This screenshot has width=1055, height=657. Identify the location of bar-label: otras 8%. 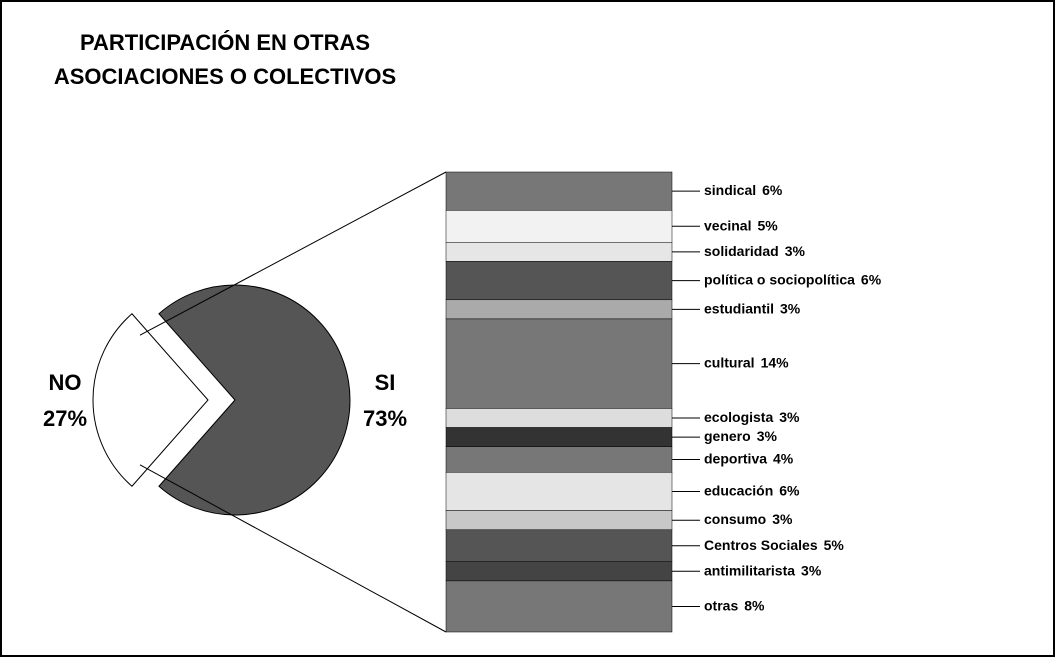
(734, 605).